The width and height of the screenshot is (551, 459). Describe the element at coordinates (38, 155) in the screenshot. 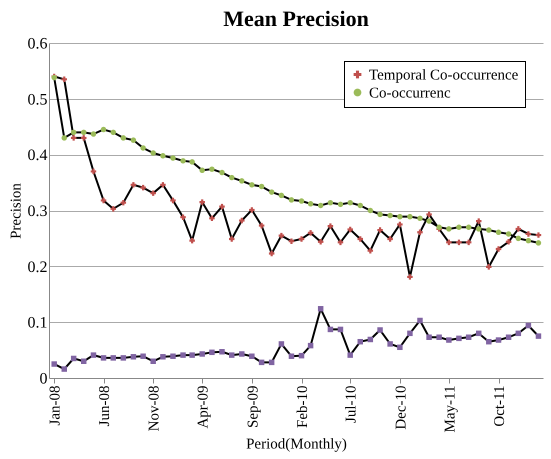

I see `y-tick-label: 0.4` at that location.